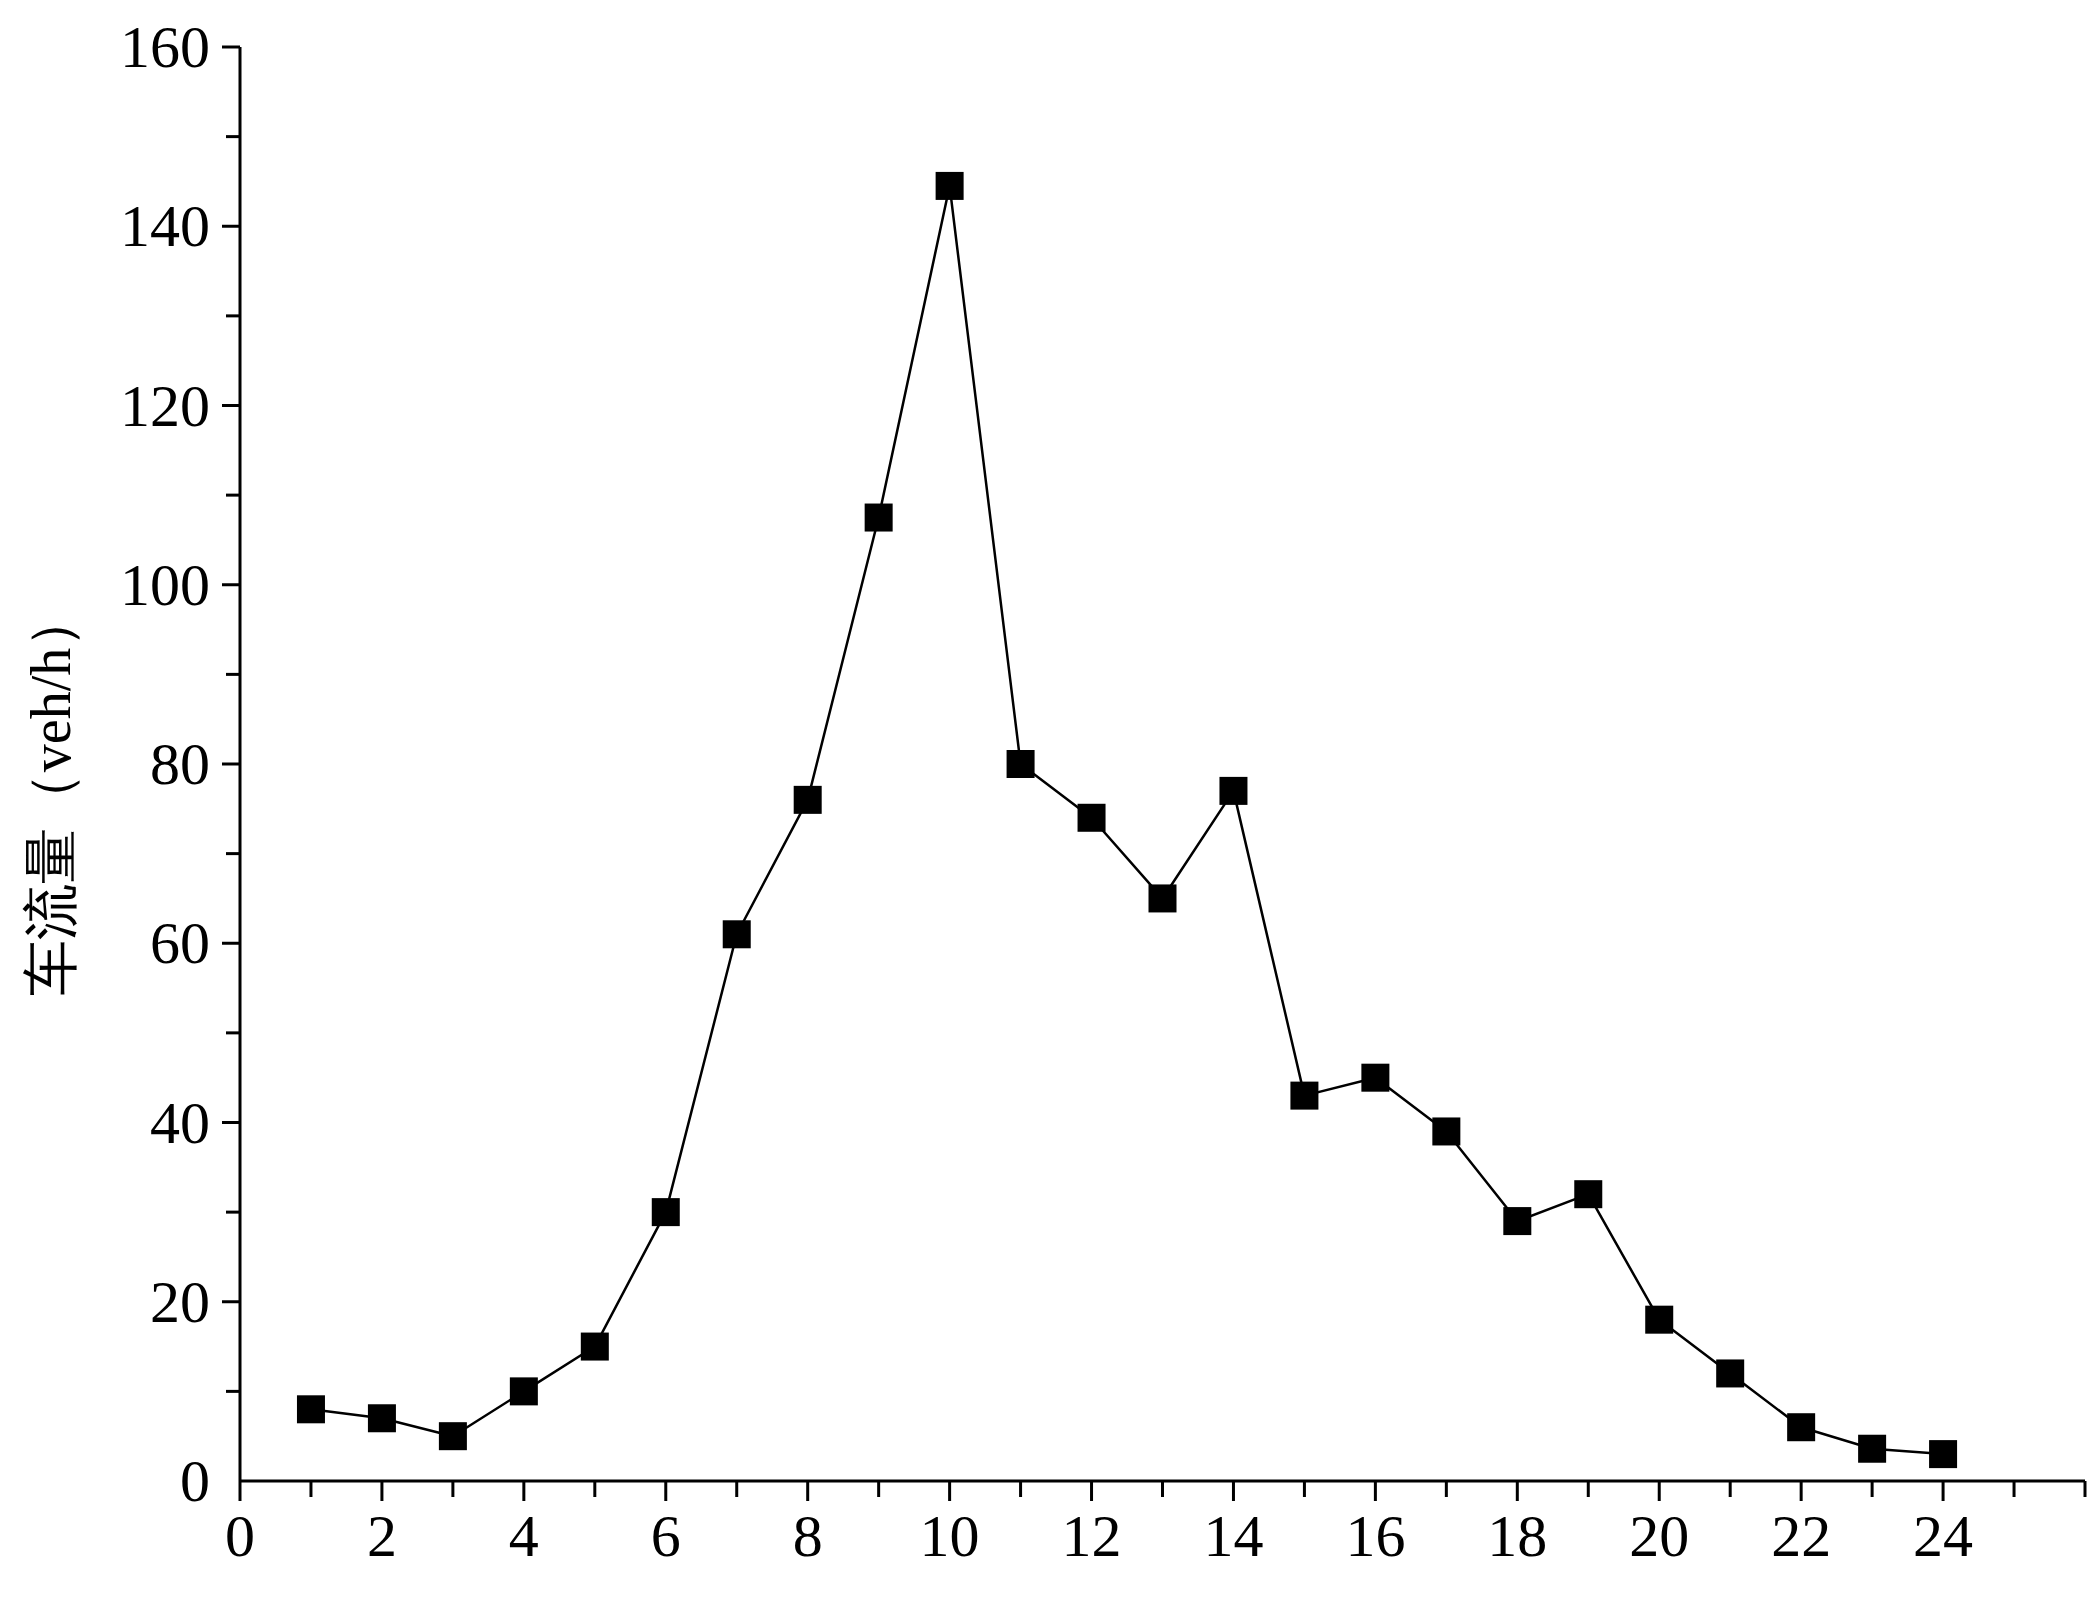 The height and width of the screenshot is (1609, 2100). Describe the element at coordinates (165, 226) in the screenshot. I see `y-tick-label: 140` at that location.